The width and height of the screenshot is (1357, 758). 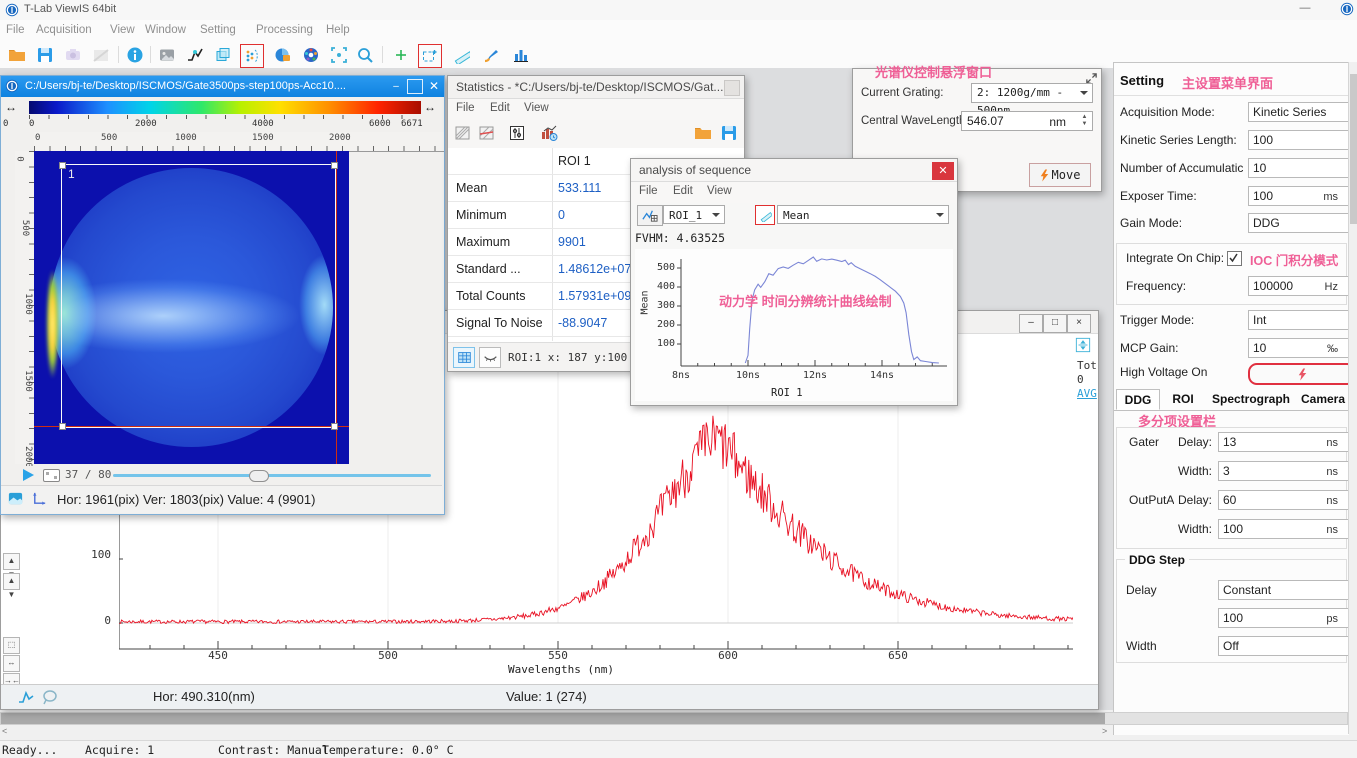 What do you see at coordinates (396, 86) in the screenshot?
I see `viewer-minimize-button: –` at bounding box center [396, 86].